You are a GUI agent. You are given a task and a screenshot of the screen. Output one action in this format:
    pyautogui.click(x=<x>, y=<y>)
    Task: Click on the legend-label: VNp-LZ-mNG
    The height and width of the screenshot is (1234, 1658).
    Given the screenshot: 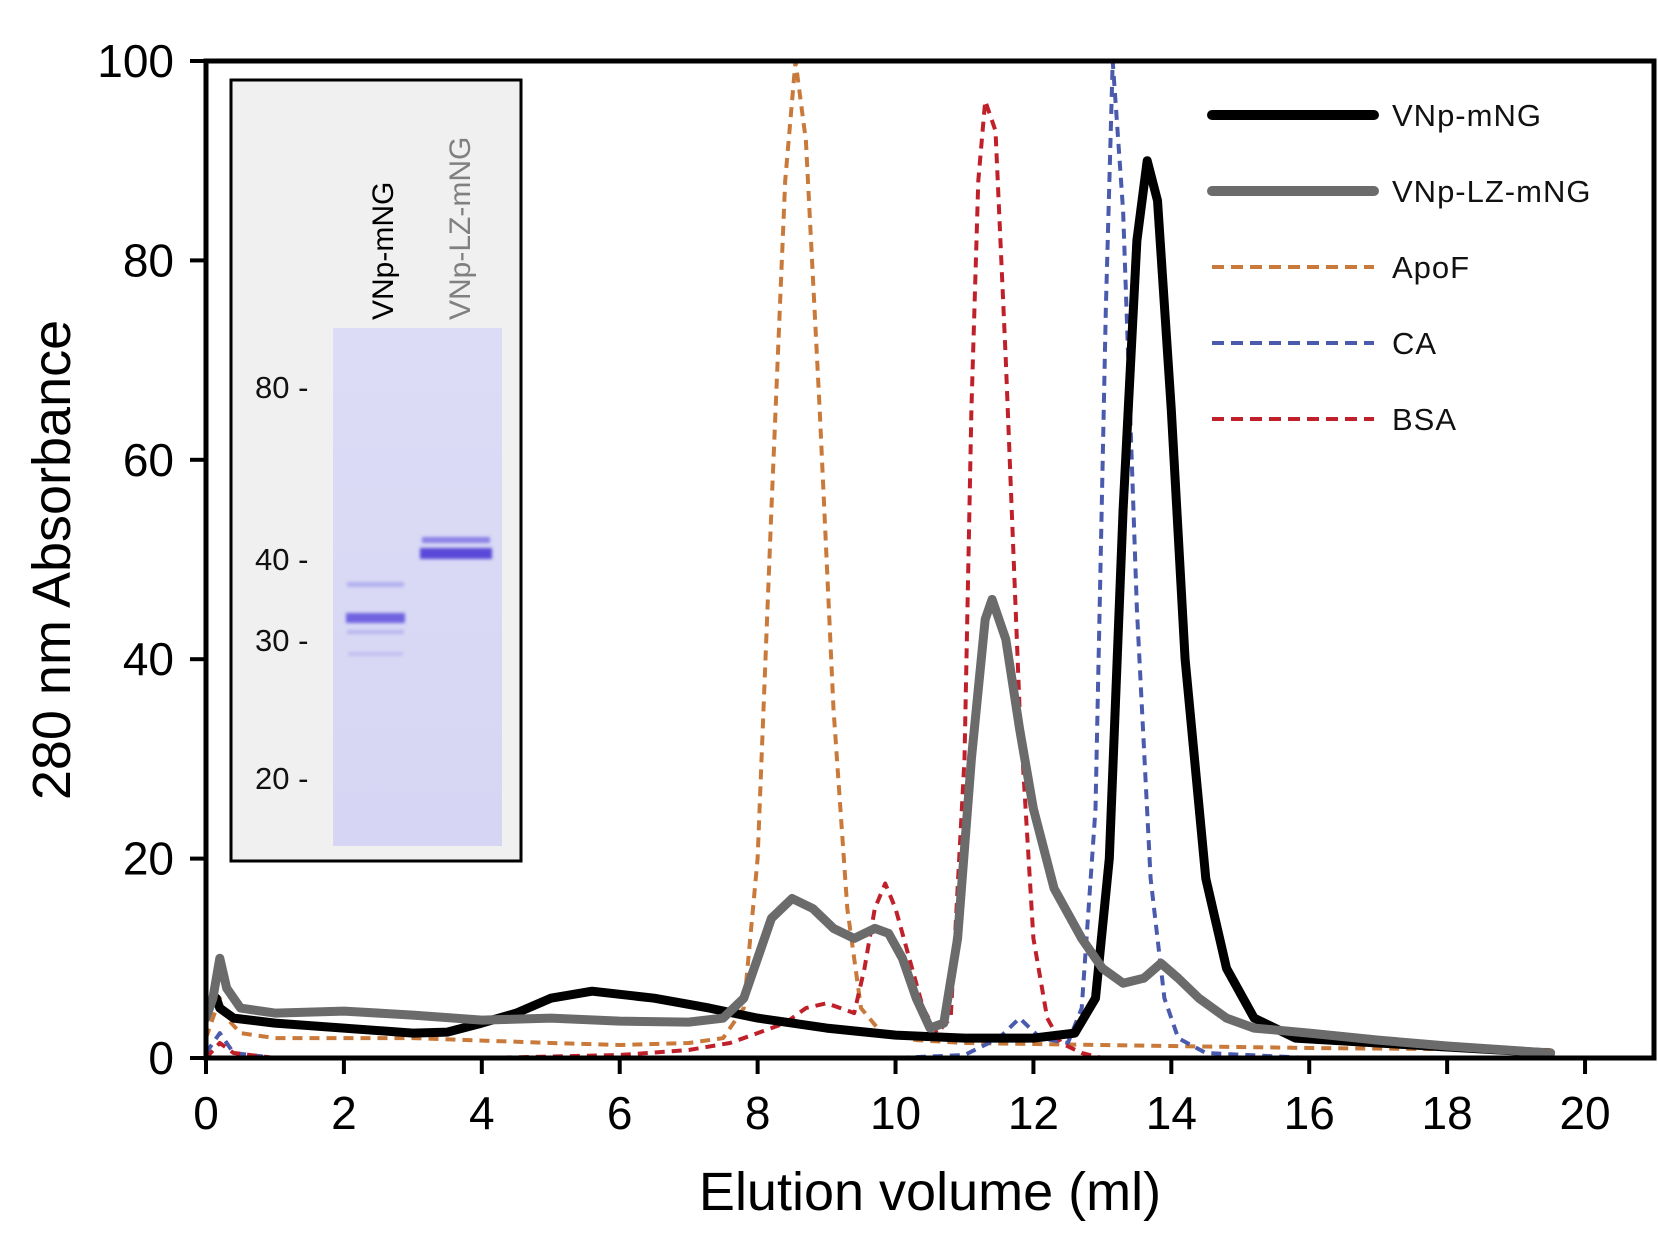 What is the action you would take?
    pyautogui.click(x=1491, y=191)
    